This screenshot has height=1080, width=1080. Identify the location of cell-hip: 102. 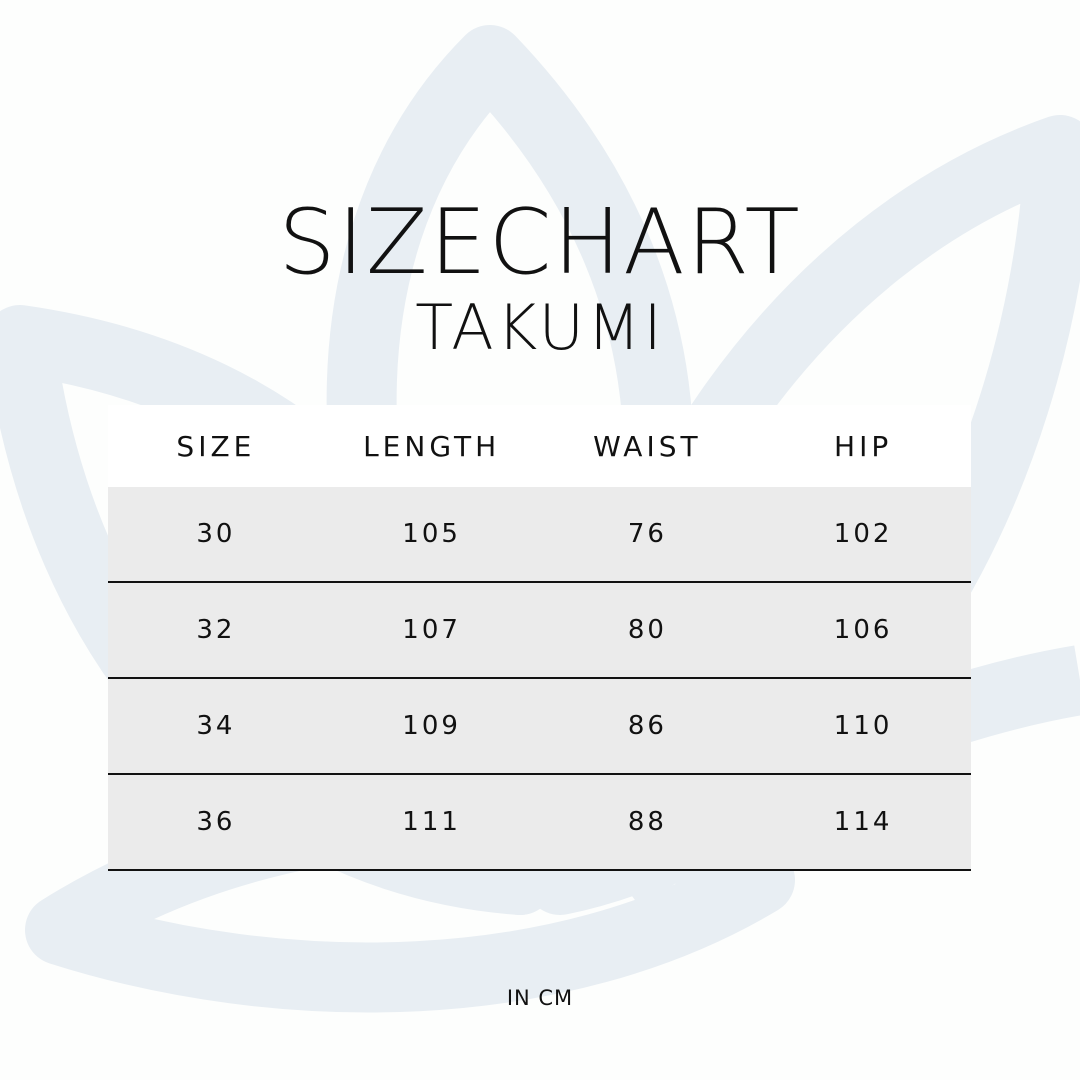
(863, 534).